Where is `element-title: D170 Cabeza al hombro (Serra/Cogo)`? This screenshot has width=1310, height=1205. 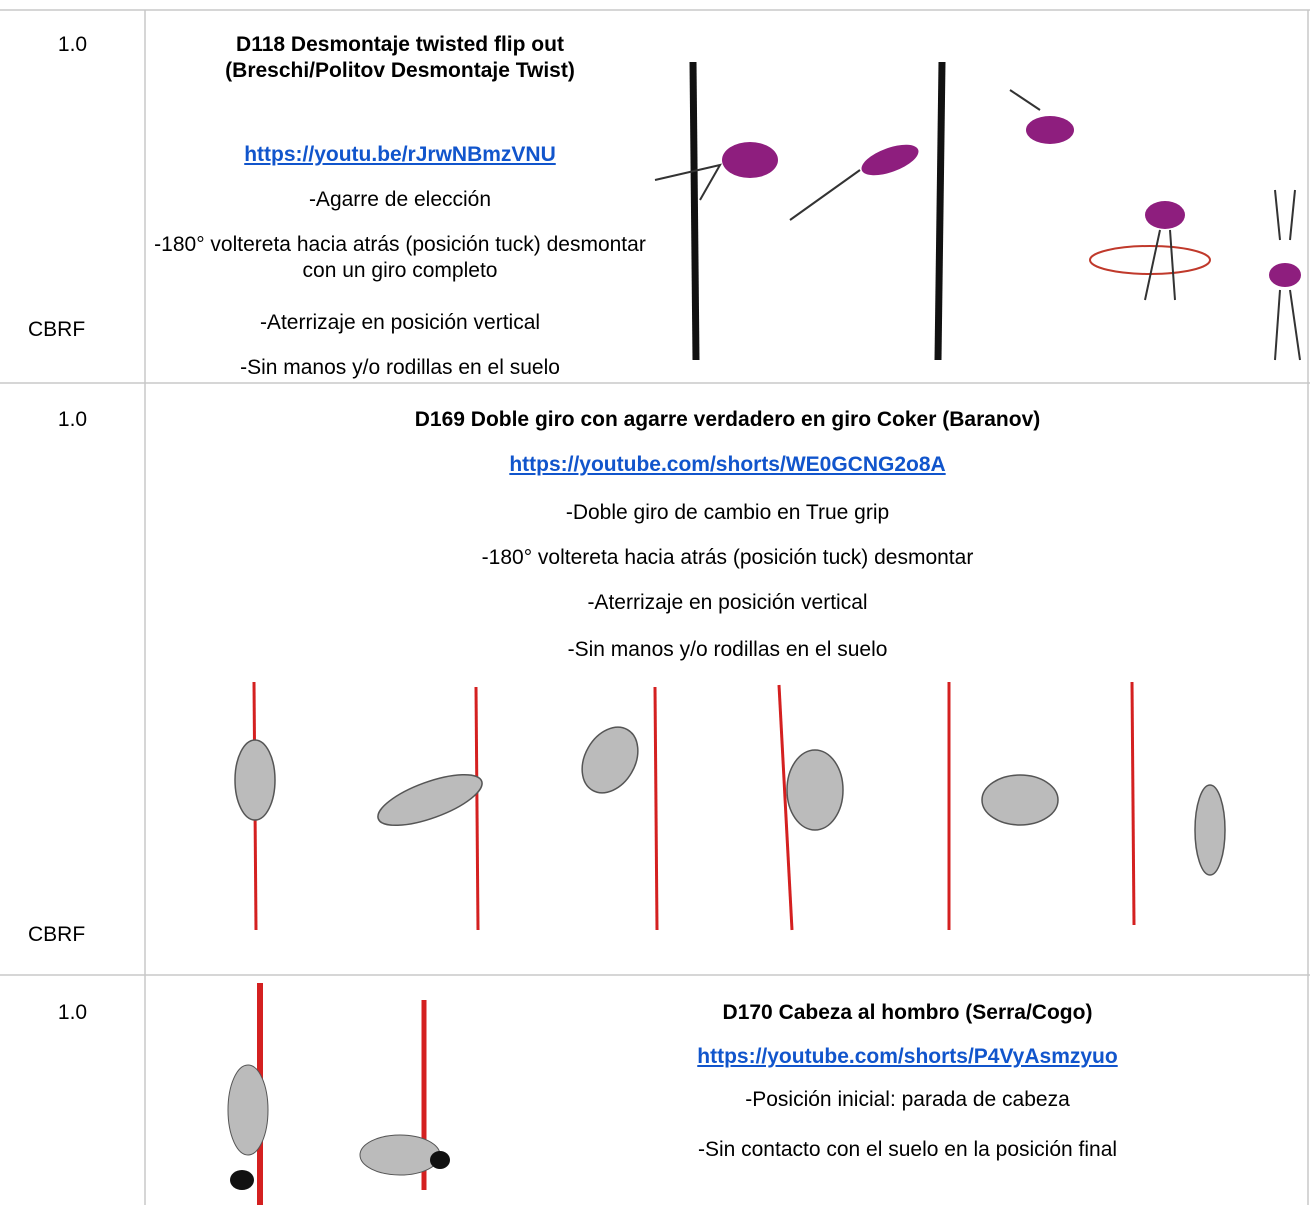
element-title: D170 Cabeza al hombro (Serra/Cogo) is located at coordinates (907, 1012).